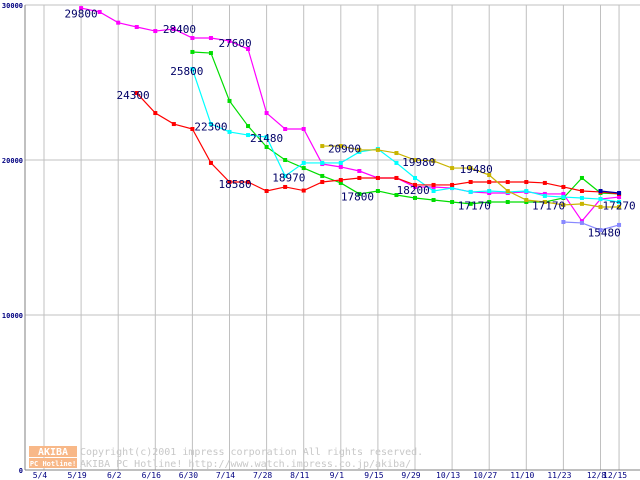 This screenshot has height=480, width=640. I want to click on x-tick-label: 10/27, so click(485, 475).